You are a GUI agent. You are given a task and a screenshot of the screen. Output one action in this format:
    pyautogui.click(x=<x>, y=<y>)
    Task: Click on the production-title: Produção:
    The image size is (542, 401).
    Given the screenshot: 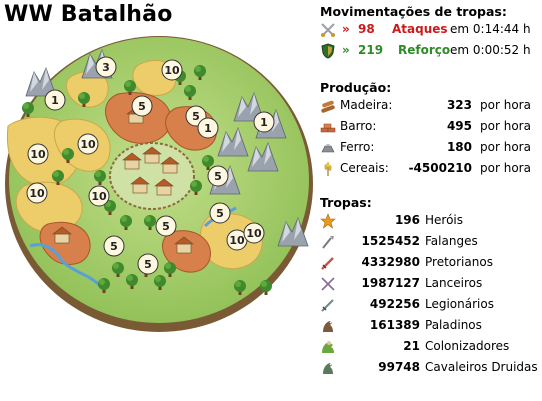 What is the action you would take?
    pyautogui.click(x=356, y=87)
    